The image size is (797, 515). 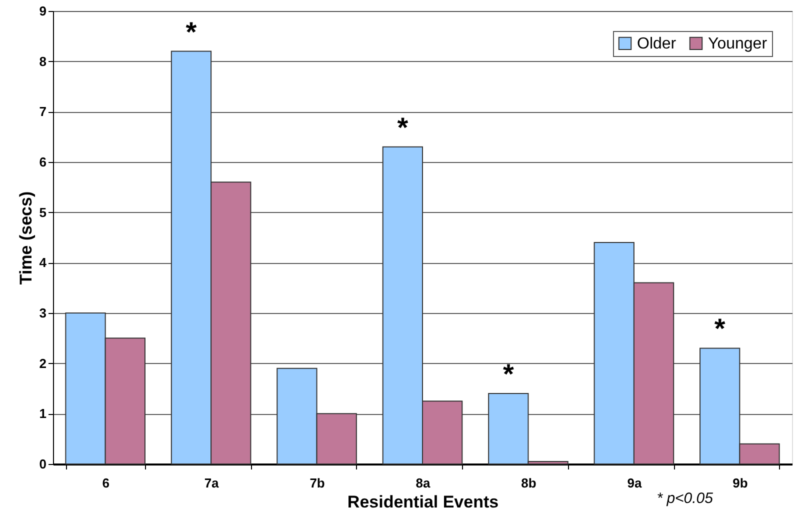 I want to click on x-tick-label: 9a, so click(x=634, y=483).